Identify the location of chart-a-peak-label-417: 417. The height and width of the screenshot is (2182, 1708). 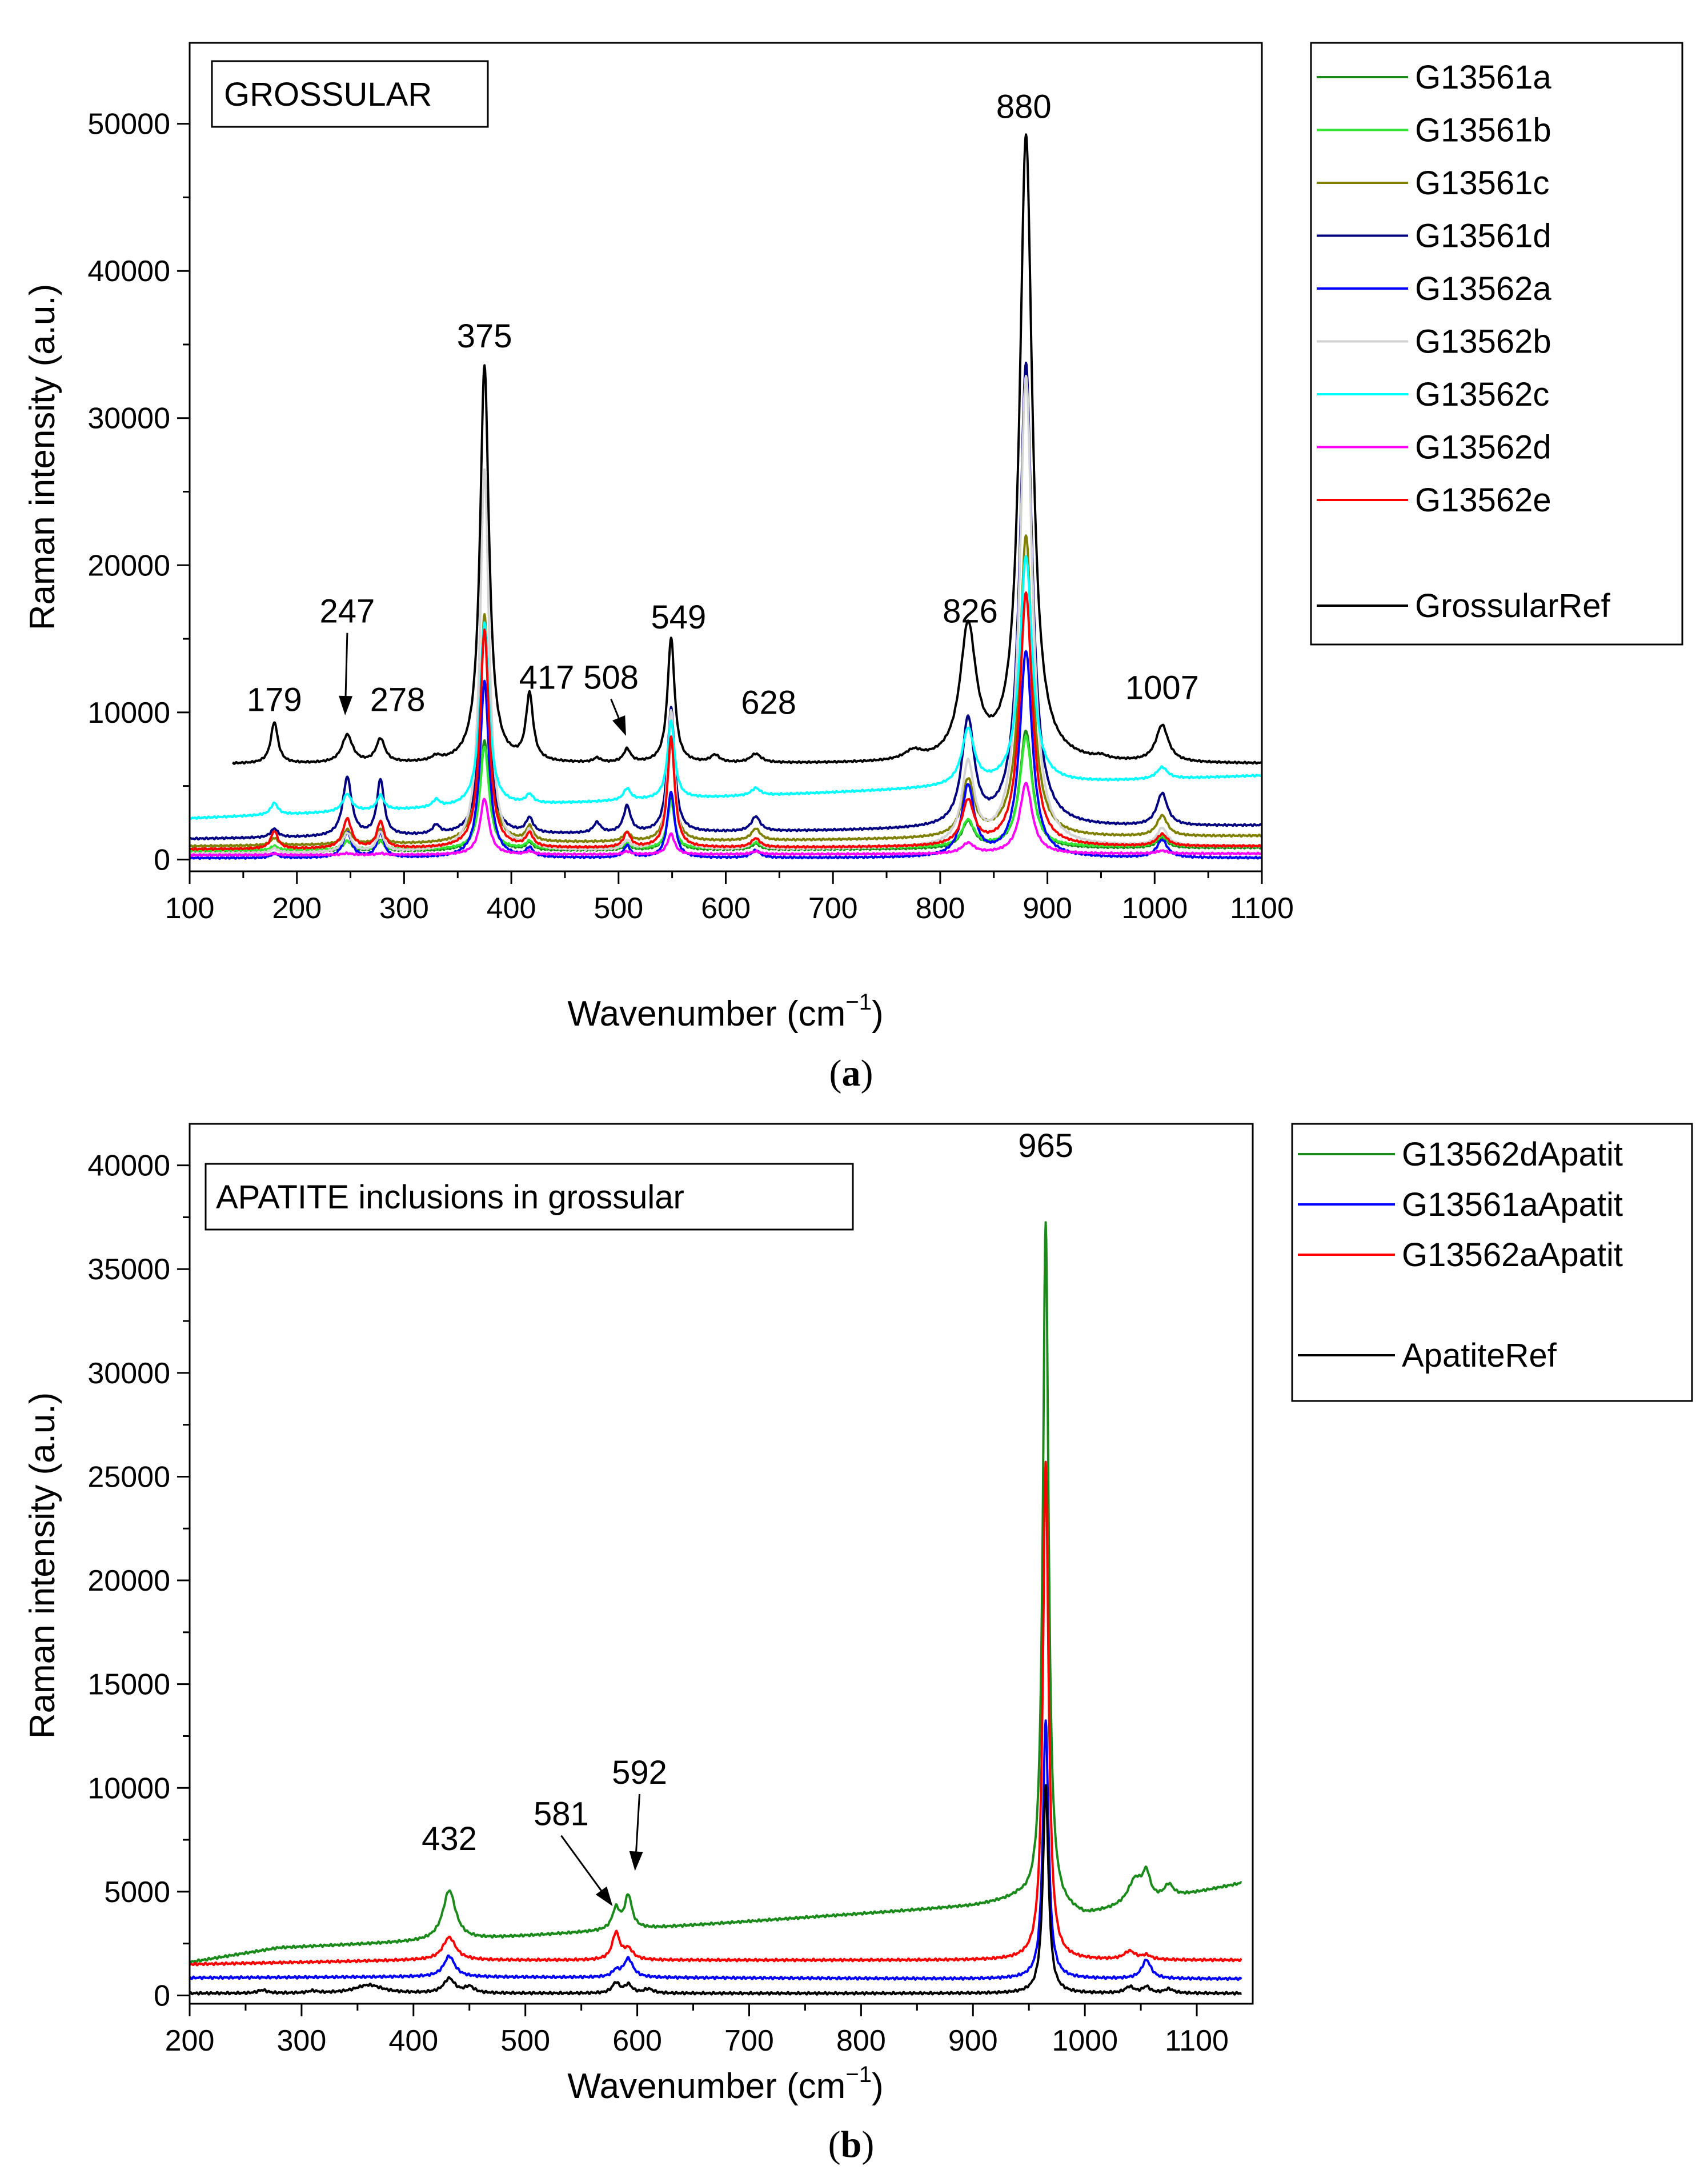
(547, 677).